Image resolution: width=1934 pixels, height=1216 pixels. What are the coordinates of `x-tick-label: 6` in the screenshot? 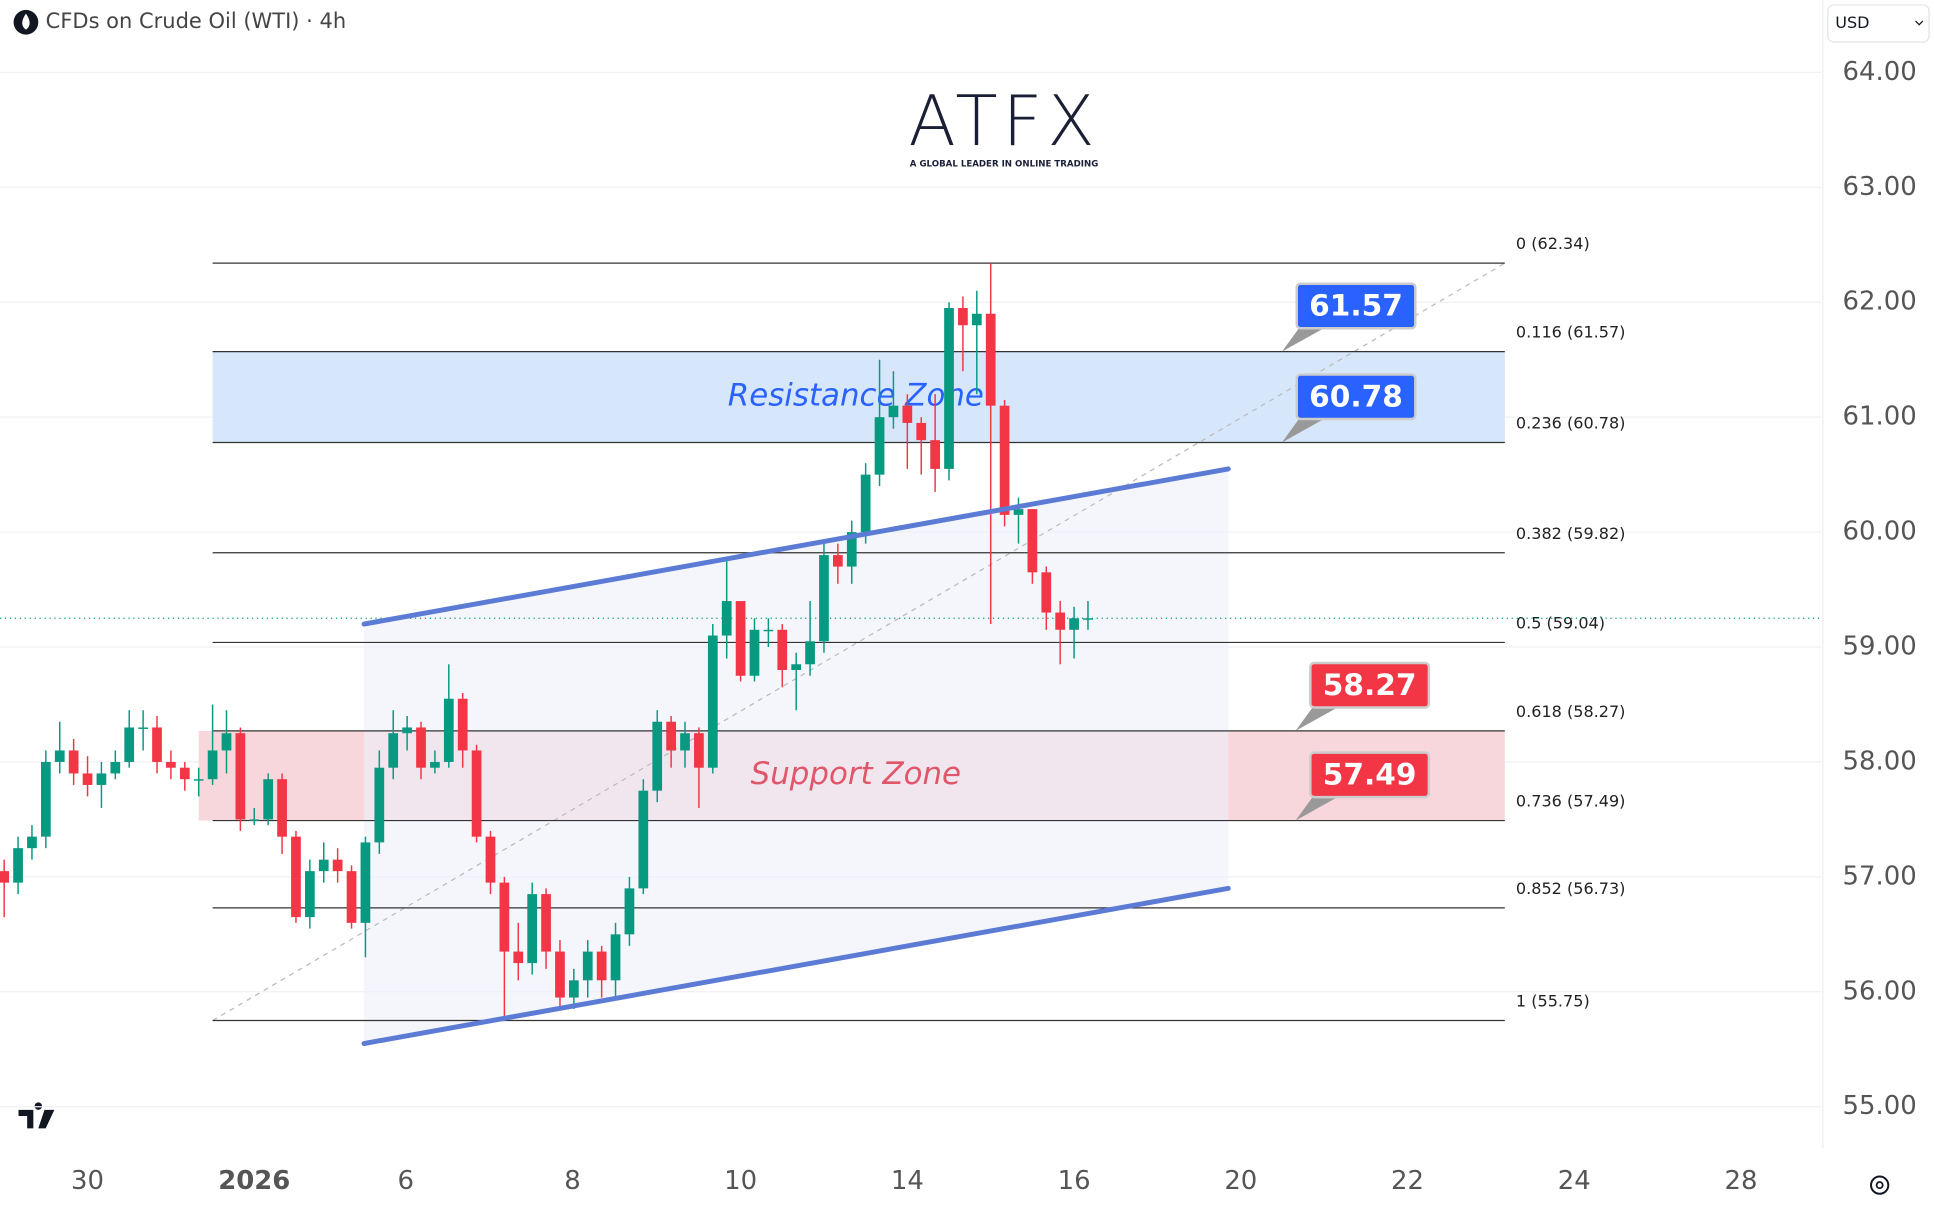 It's located at (405, 1181).